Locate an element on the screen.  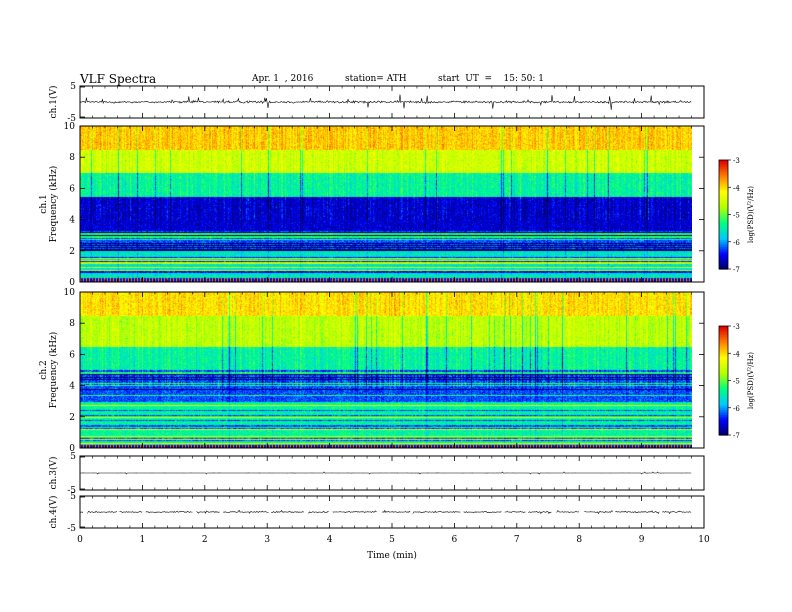
ch2-spectrogram-ytick-label: 8 is located at coordinates (72, 324).